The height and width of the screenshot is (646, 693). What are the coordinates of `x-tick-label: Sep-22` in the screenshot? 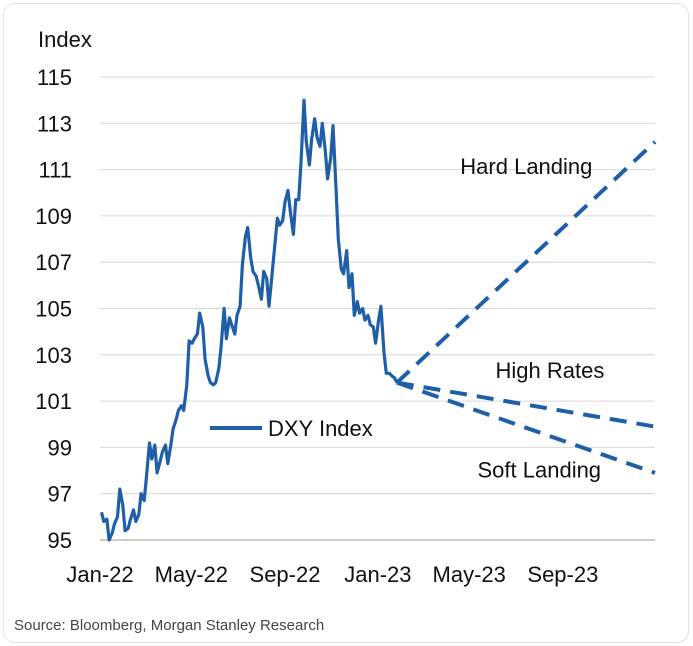 It's located at (285, 574).